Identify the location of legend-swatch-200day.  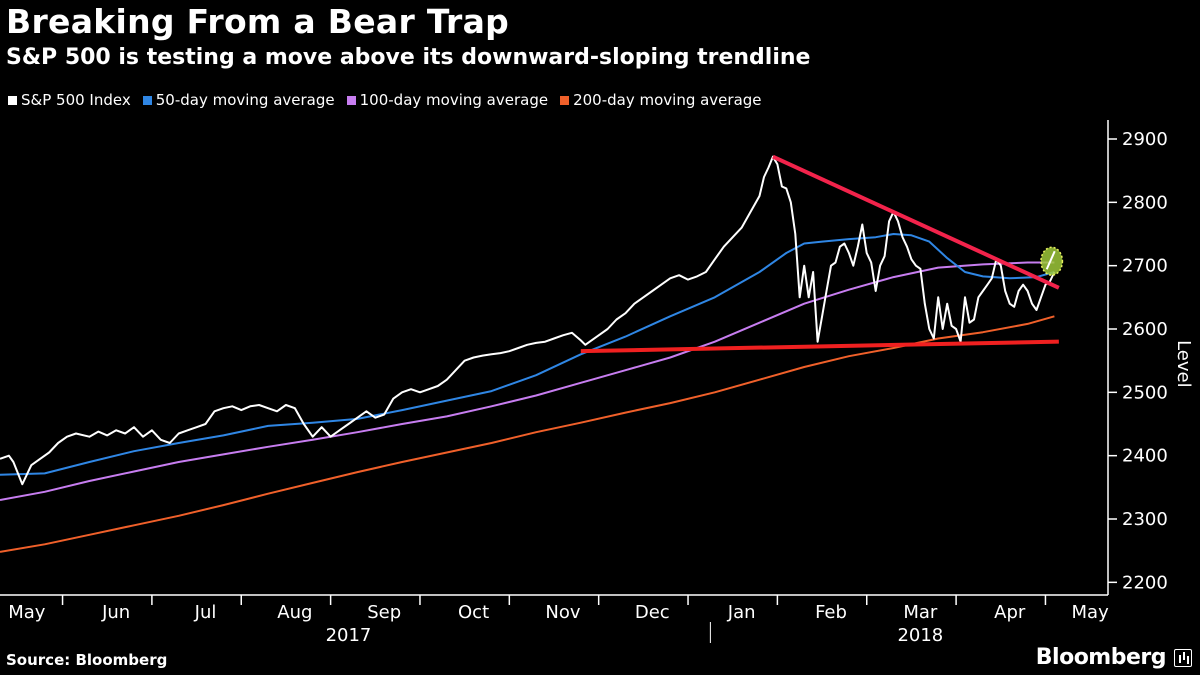
(565, 100).